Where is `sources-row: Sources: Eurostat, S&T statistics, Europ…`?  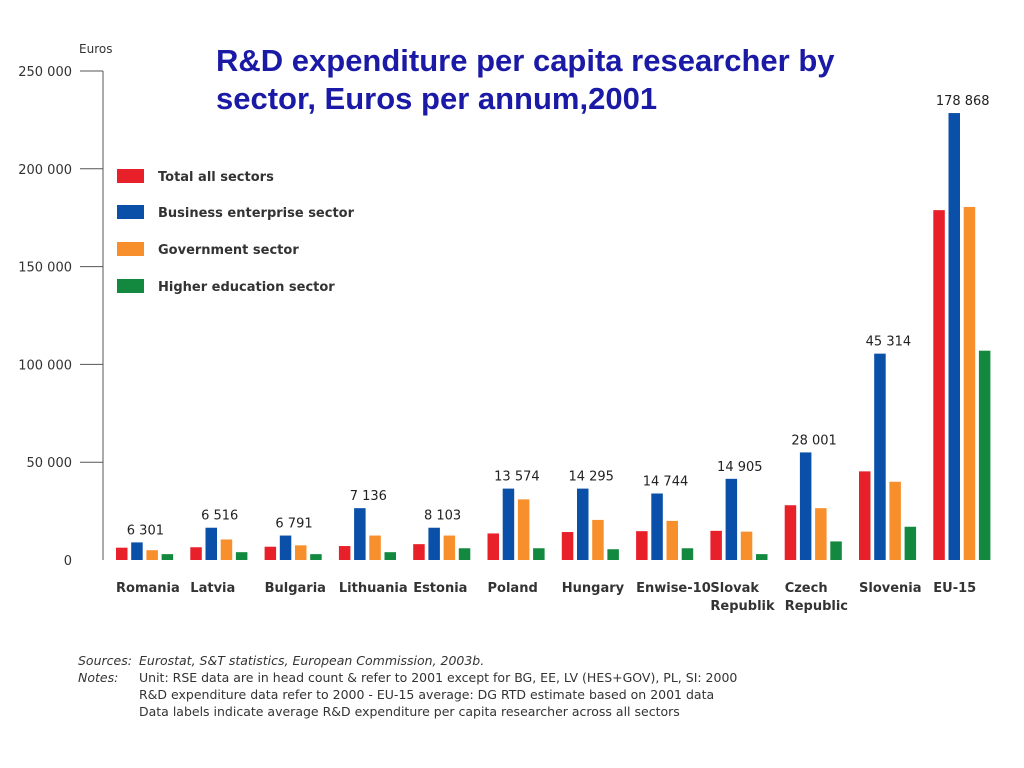
sources-row: Sources: Eurostat, S&T statistics, Europ… is located at coordinates (458, 660).